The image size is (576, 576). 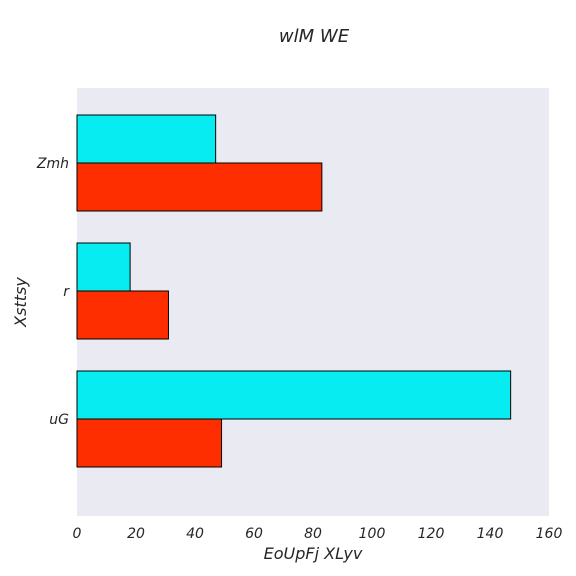 What do you see at coordinates (136, 534) in the screenshot?
I see `x-tick-label-20: 20` at bounding box center [136, 534].